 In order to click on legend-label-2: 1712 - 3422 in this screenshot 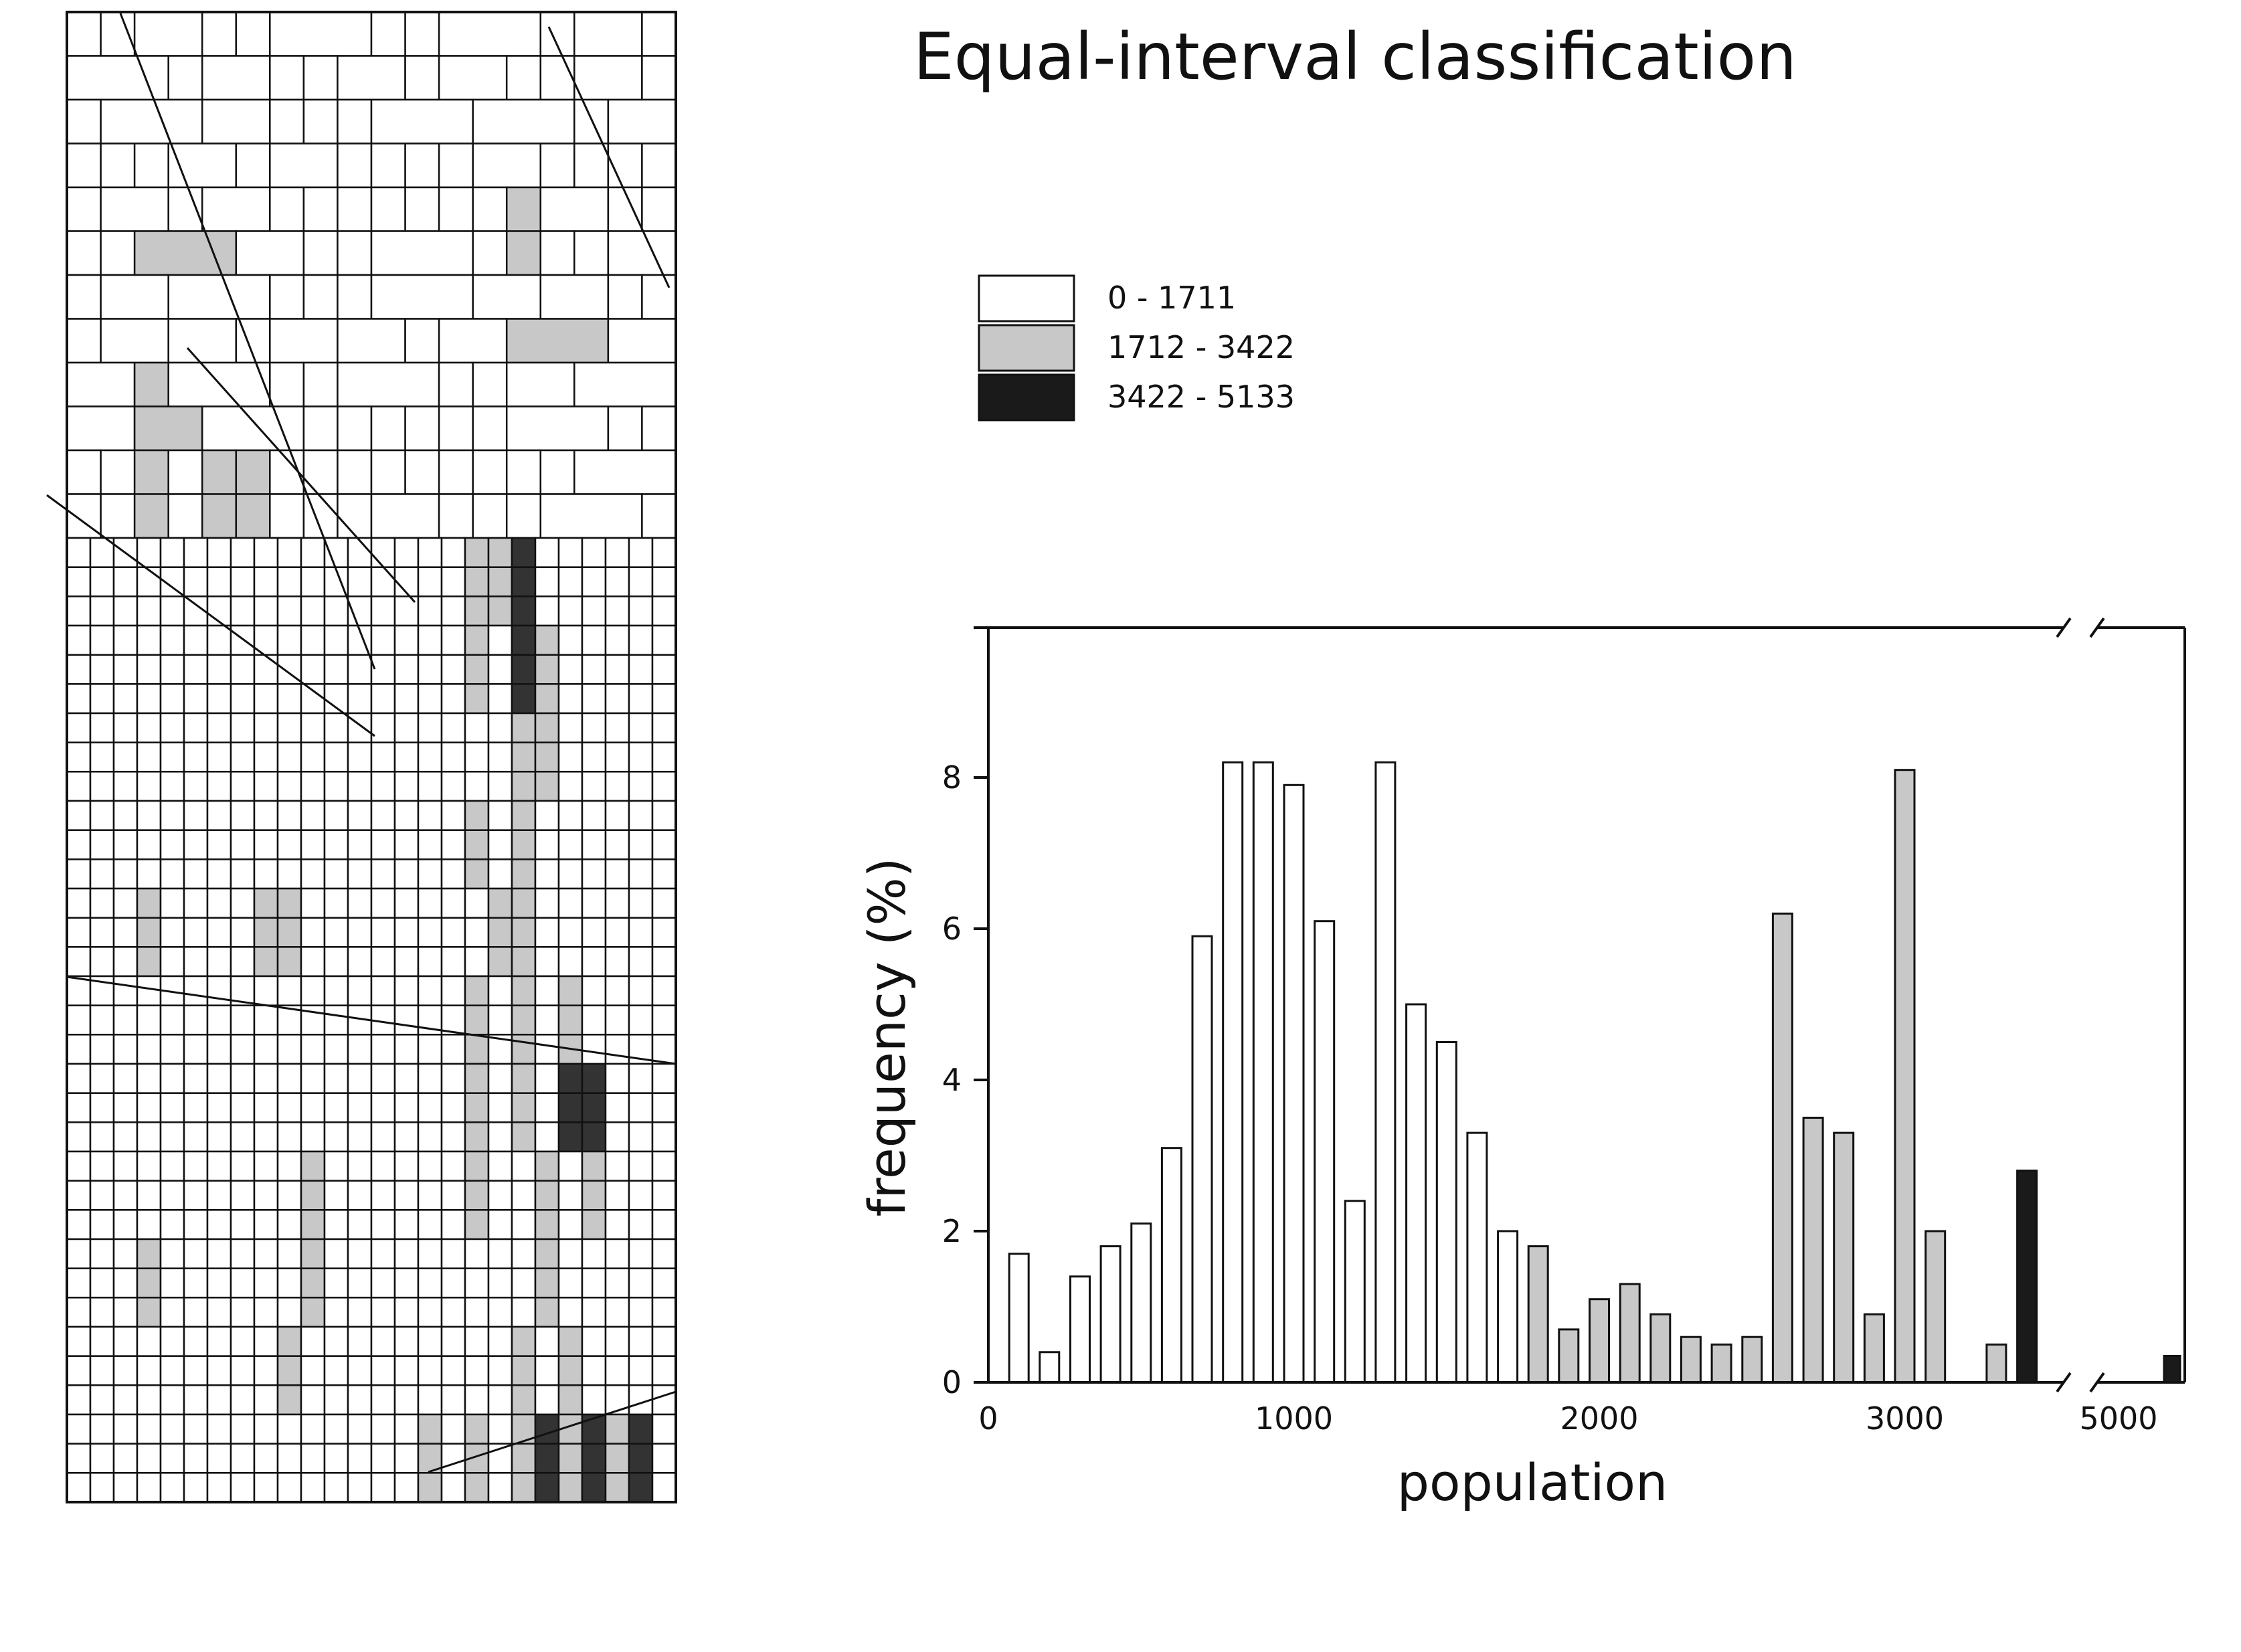, I will do `click(1201, 347)`.